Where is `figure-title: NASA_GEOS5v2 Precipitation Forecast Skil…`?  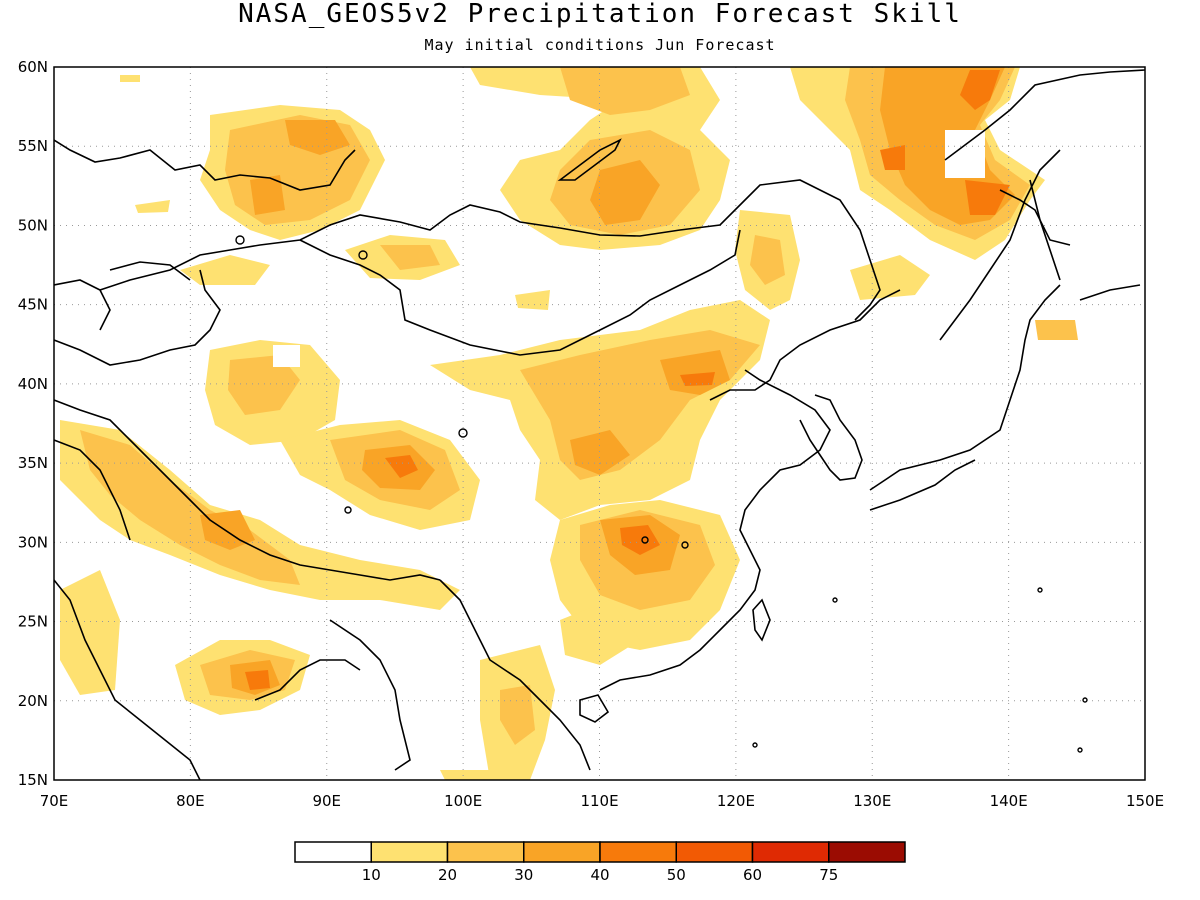 figure-title: NASA_GEOS5v2 Precipitation Forecast Skil… is located at coordinates (600, 14).